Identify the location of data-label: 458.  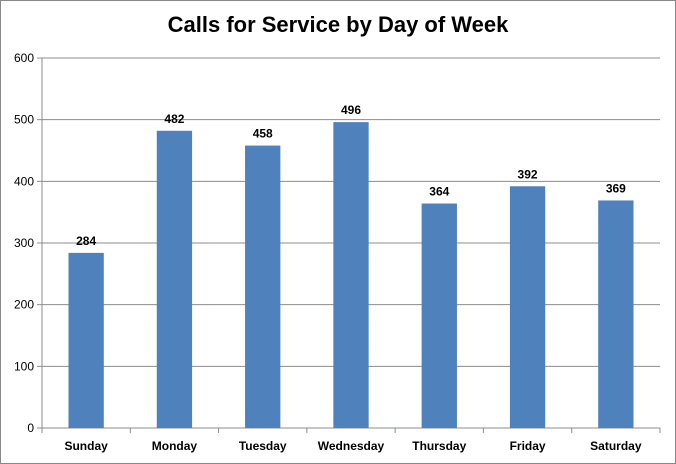
(263, 134).